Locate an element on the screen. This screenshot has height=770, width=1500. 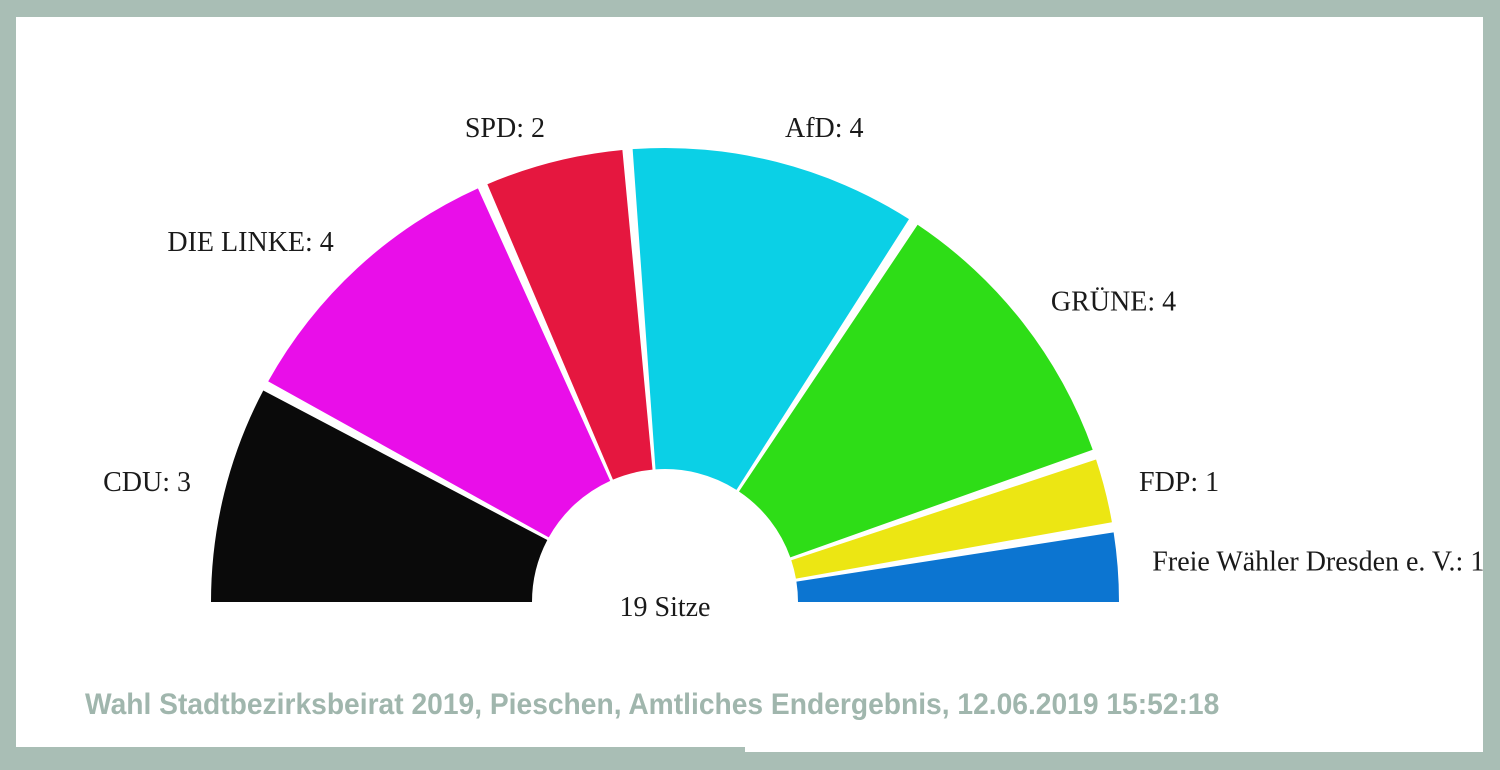
label-afd: AfD: 4 is located at coordinates (824, 128).